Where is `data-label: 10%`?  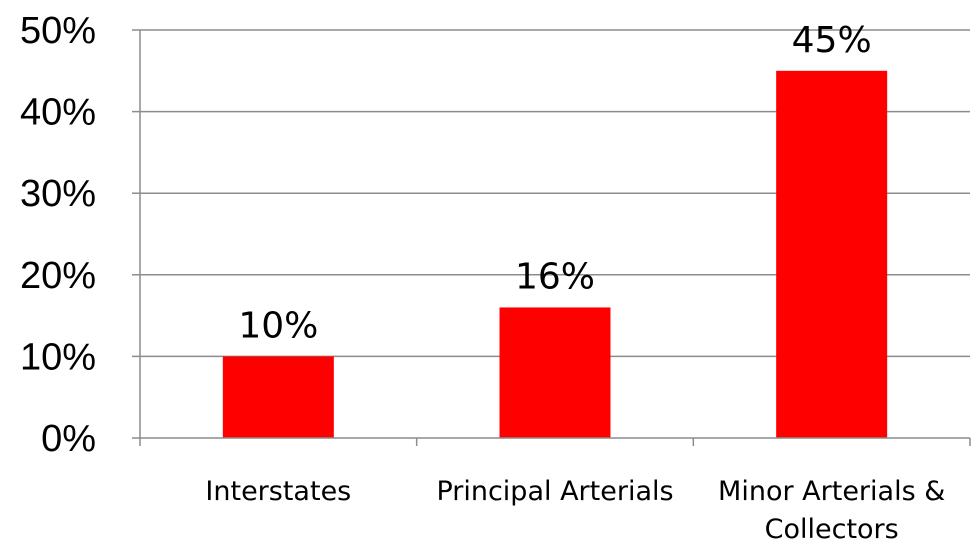 data-label: 10% is located at coordinates (278, 325).